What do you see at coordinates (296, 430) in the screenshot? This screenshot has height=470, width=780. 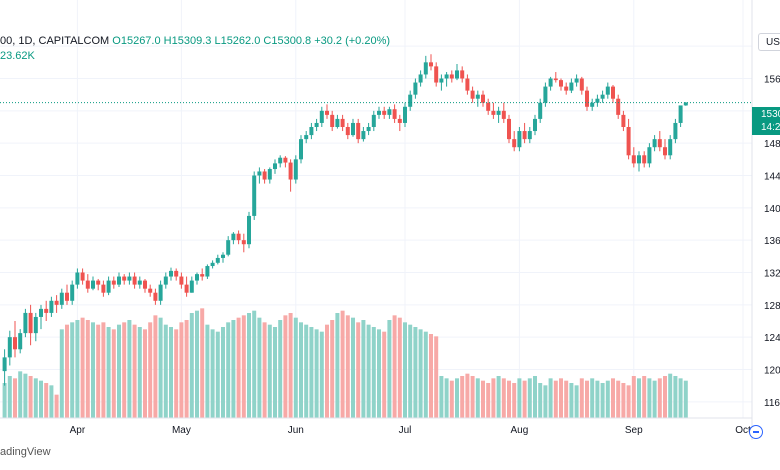 I see `time-tick-label: Jun` at bounding box center [296, 430].